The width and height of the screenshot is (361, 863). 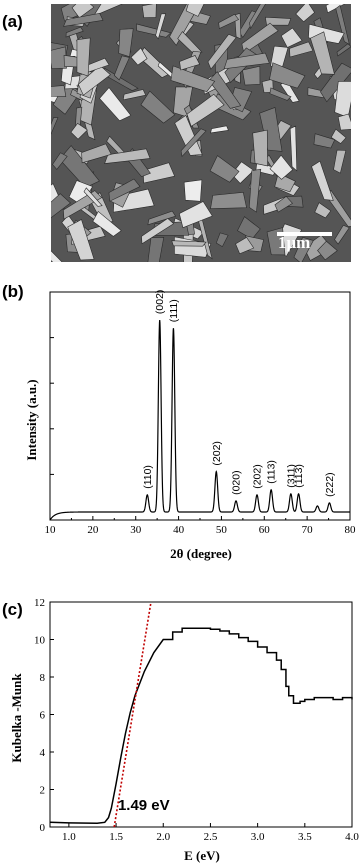 What do you see at coordinates (272, 472) in the screenshot?
I see `xrd-peak-label: (113)` at bounding box center [272, 472].